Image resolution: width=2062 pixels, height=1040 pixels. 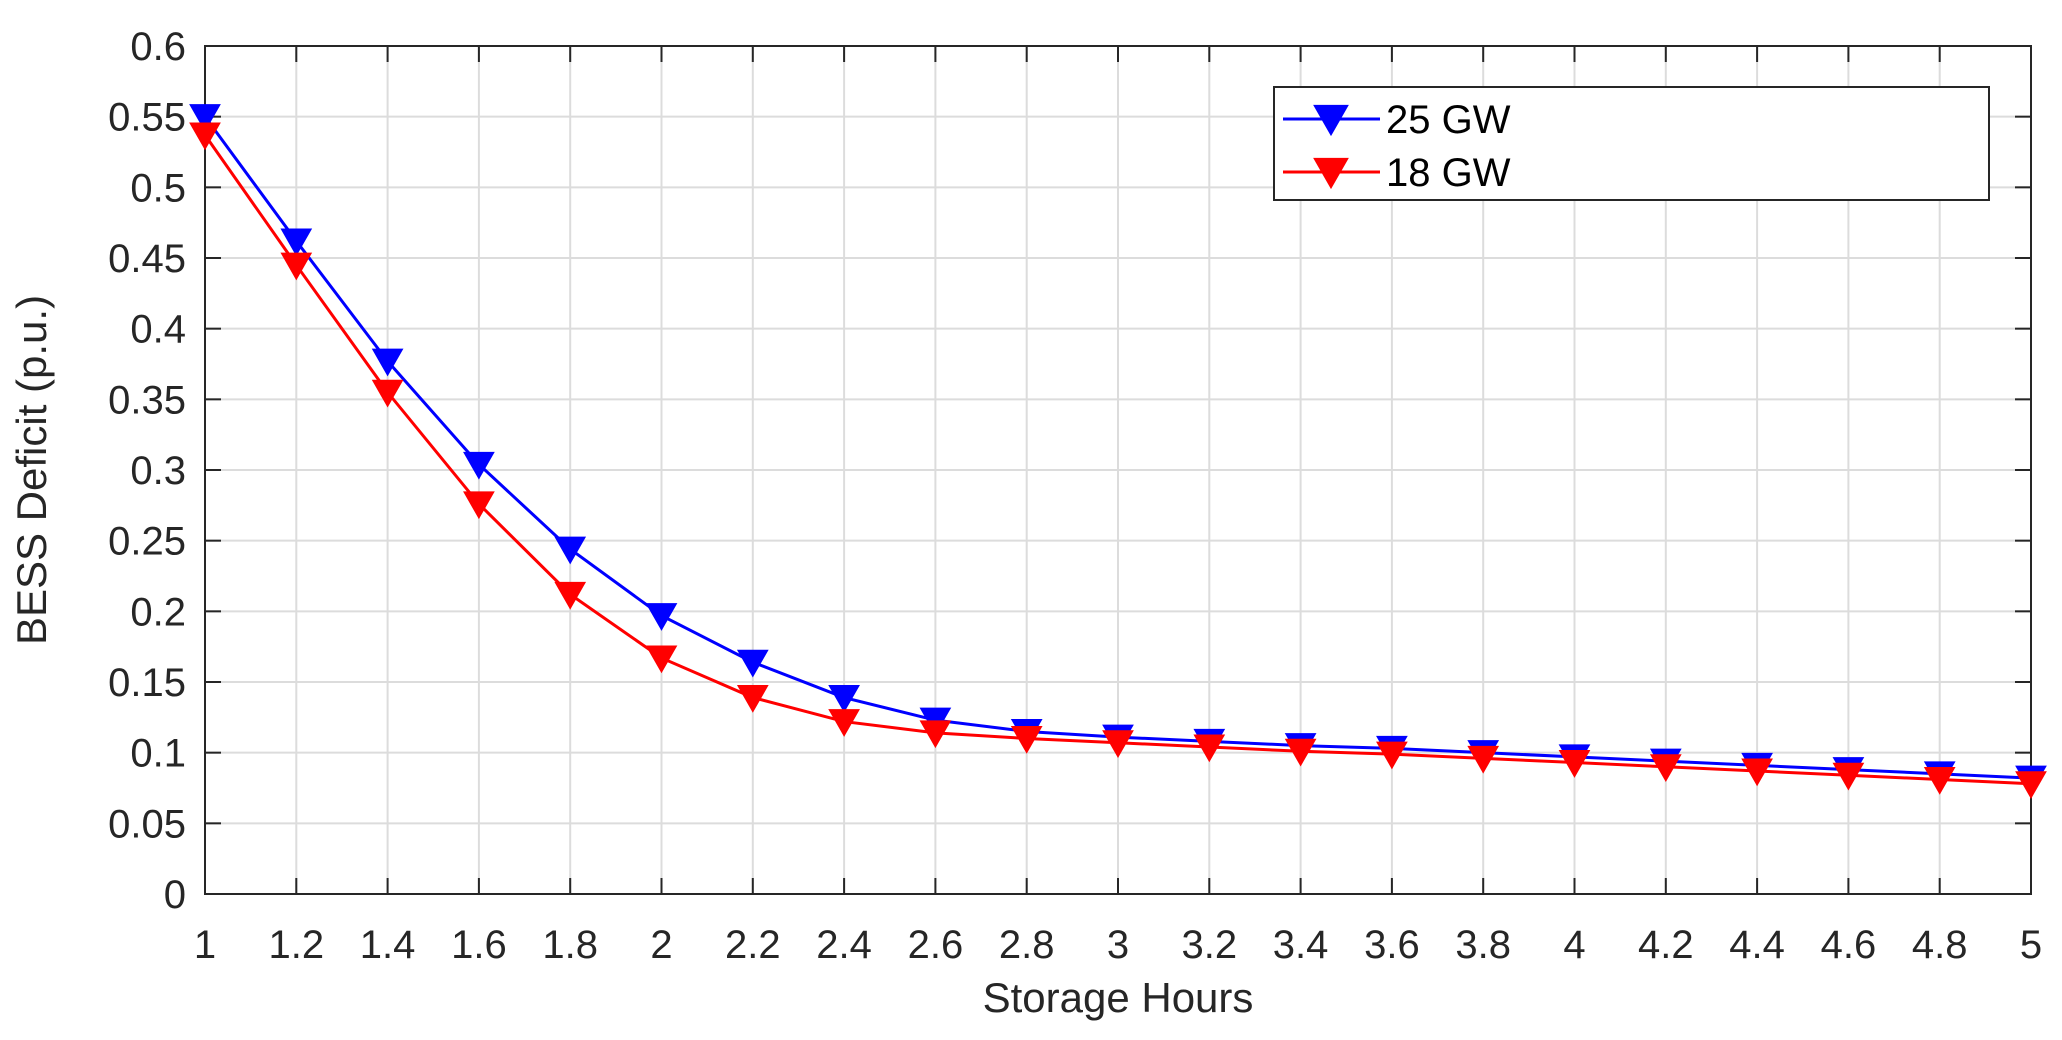 I want to click on x-axis-label: Storage Hours, so click(x=1118, y=997).